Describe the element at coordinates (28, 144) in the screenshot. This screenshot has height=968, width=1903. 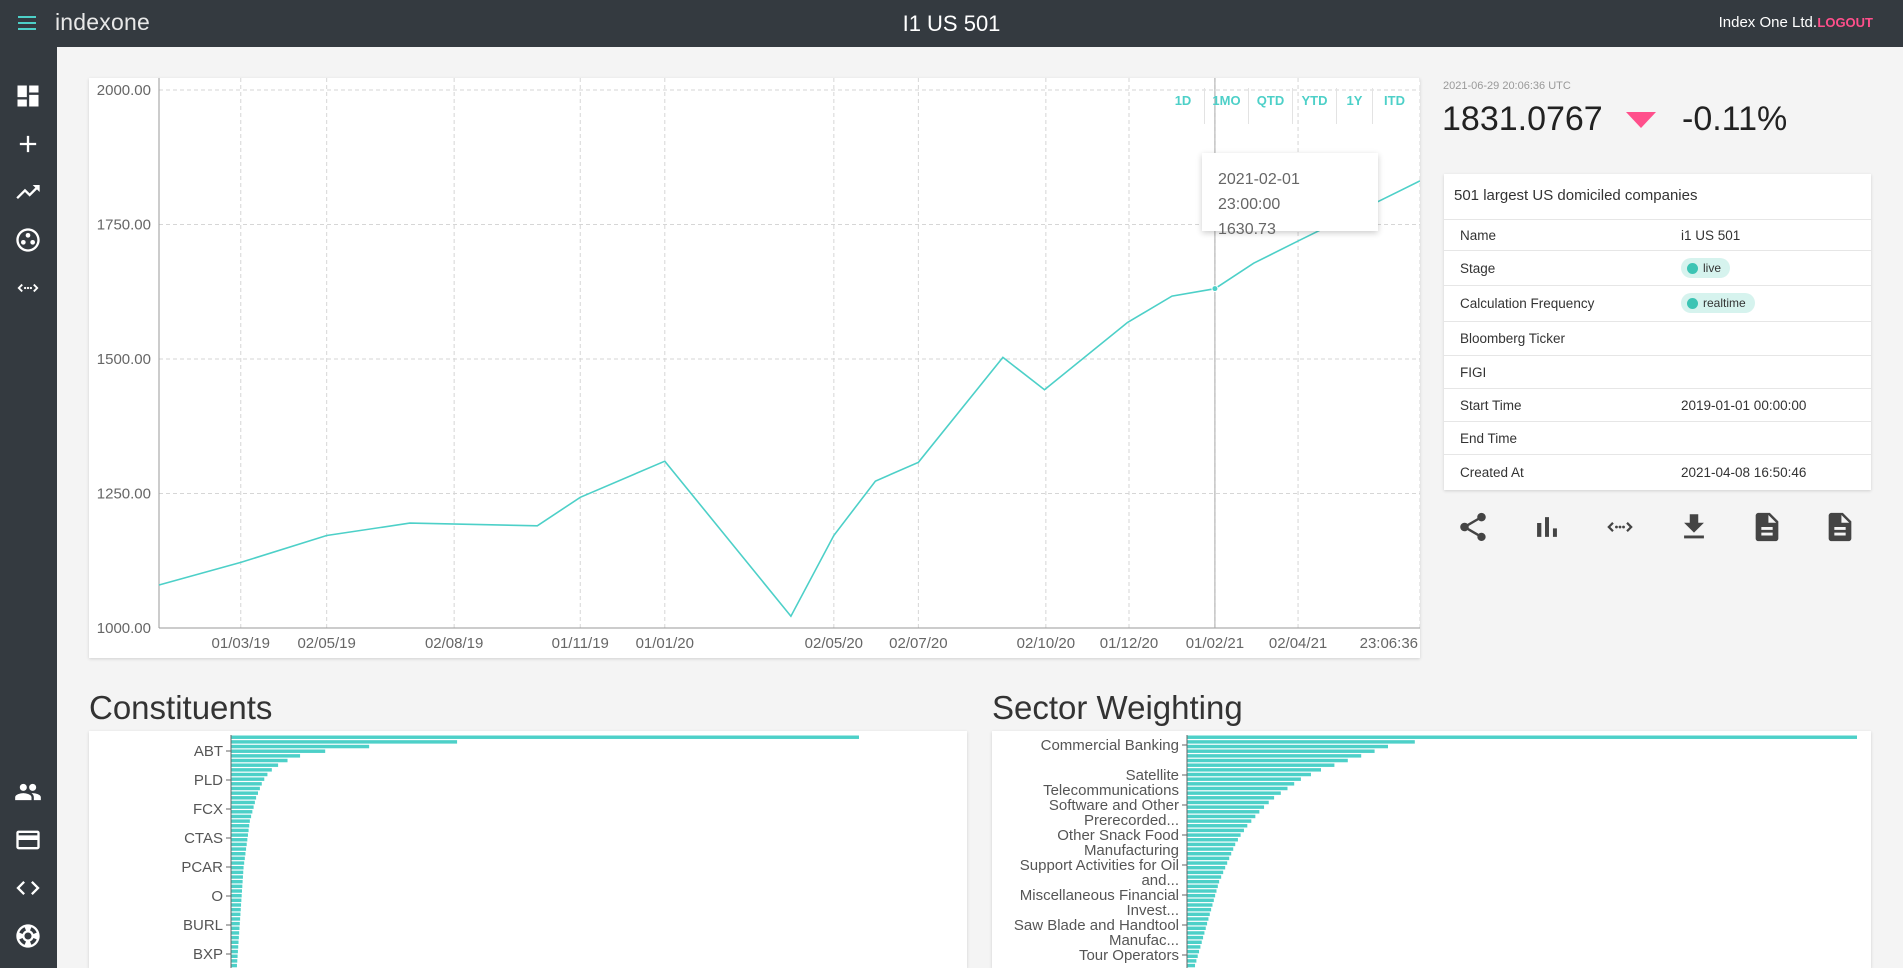
I see `add-icon` at that location.